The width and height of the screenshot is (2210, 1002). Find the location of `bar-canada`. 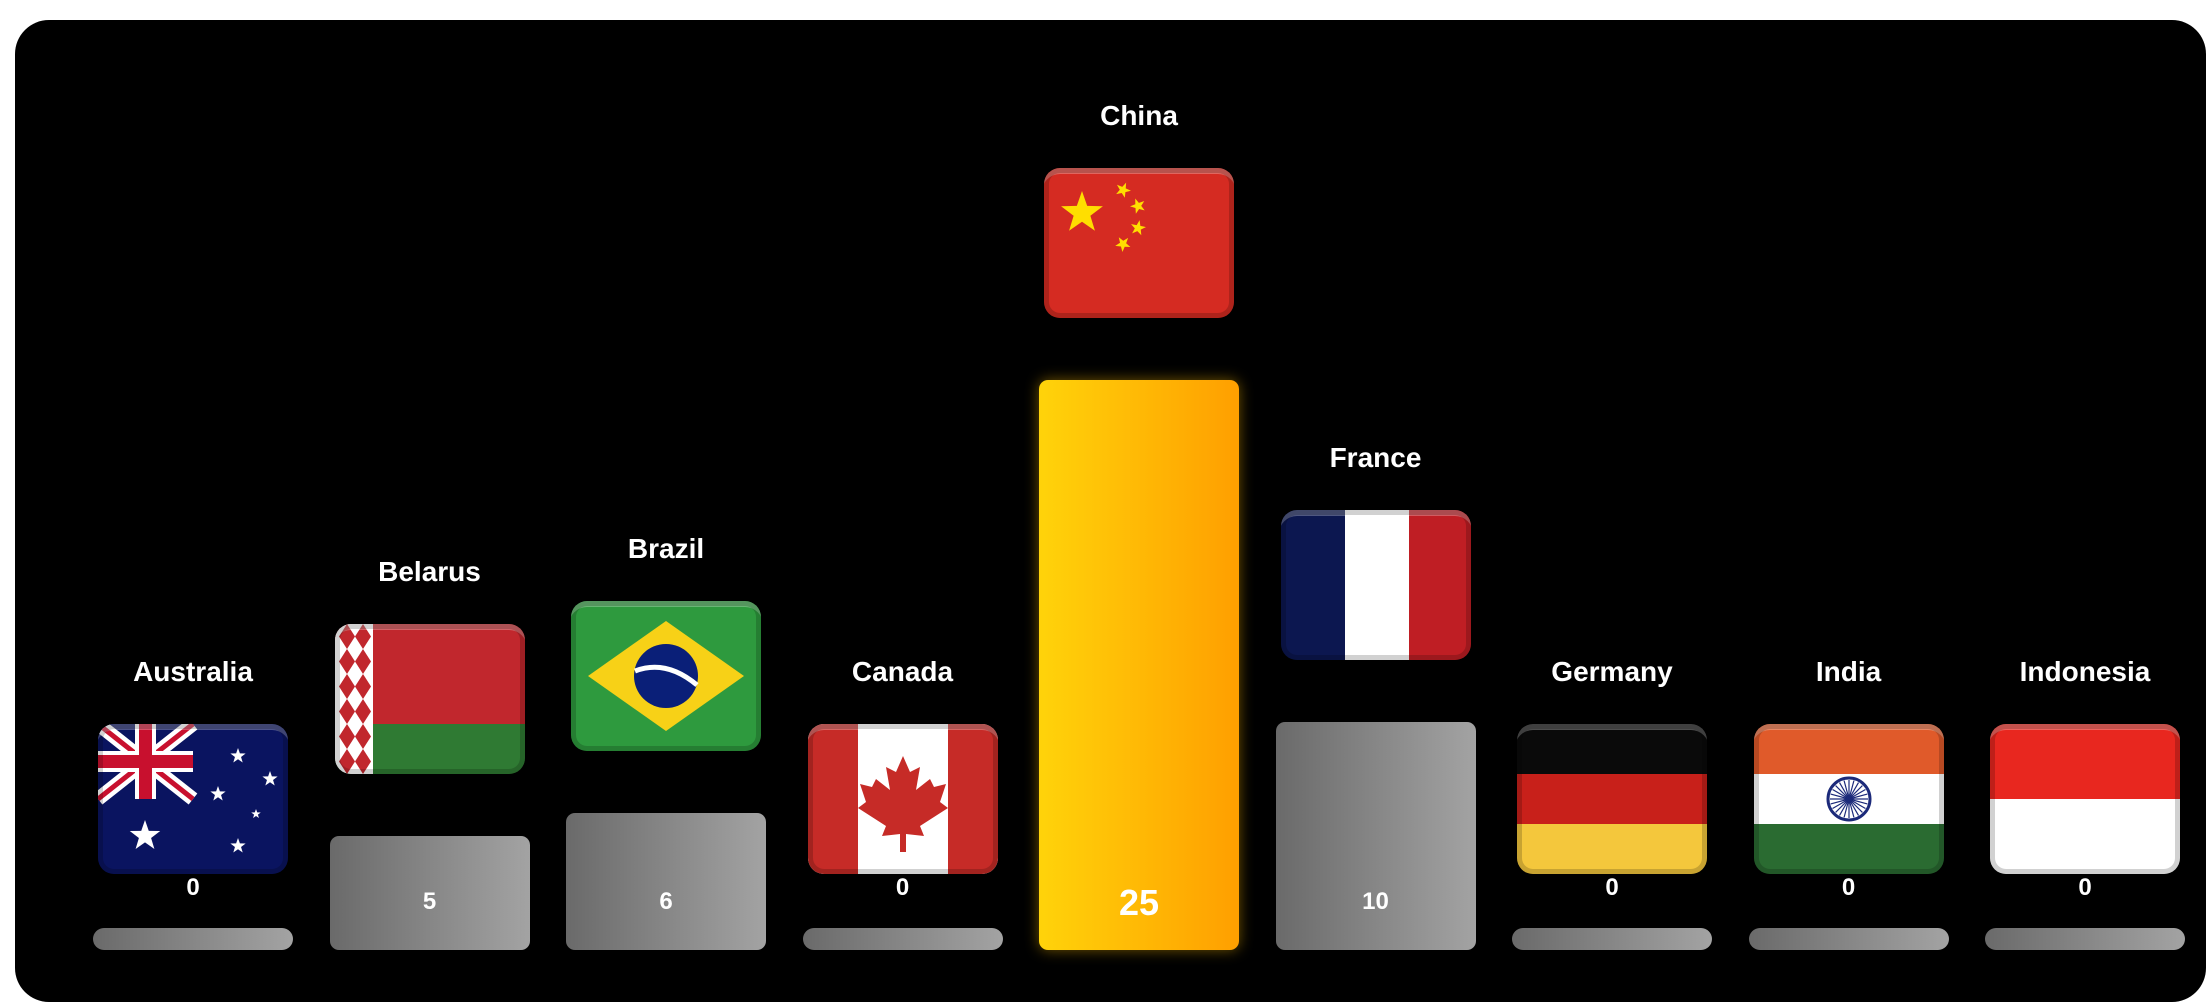

bar-canada is located at coordinates (902, 939).